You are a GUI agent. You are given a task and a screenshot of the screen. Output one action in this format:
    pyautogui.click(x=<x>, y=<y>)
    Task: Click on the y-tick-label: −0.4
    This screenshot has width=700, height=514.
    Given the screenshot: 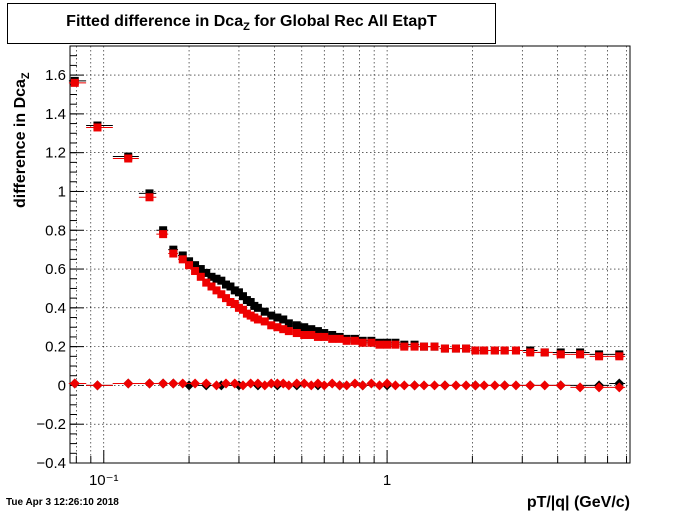 What is the action you would take?
    pyautogui.click(x=51, y=463)
    